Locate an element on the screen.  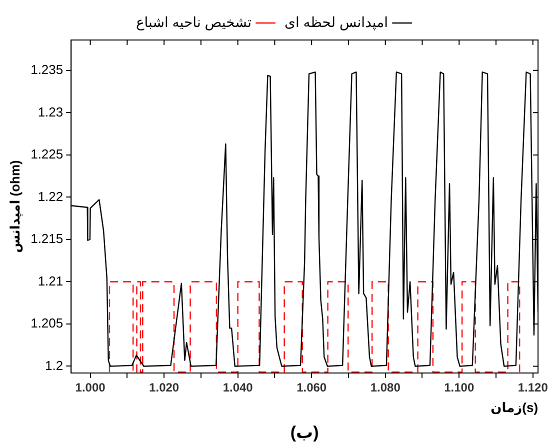
y-tick-label: 1.225 is located at coordinates (47, 154).